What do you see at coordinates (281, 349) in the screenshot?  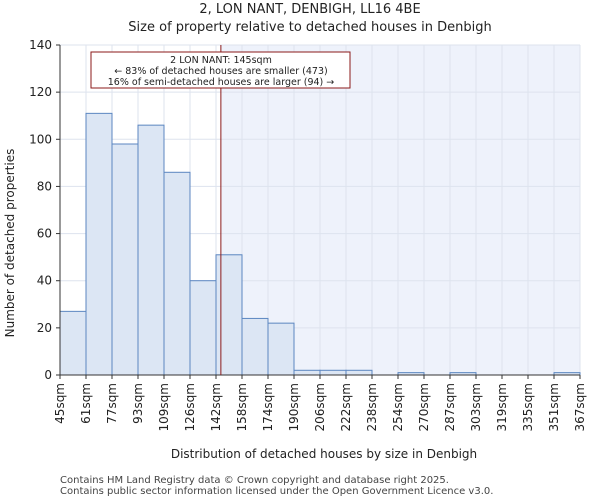 I see `bar-174sqm` at bounding box center [281, 349].